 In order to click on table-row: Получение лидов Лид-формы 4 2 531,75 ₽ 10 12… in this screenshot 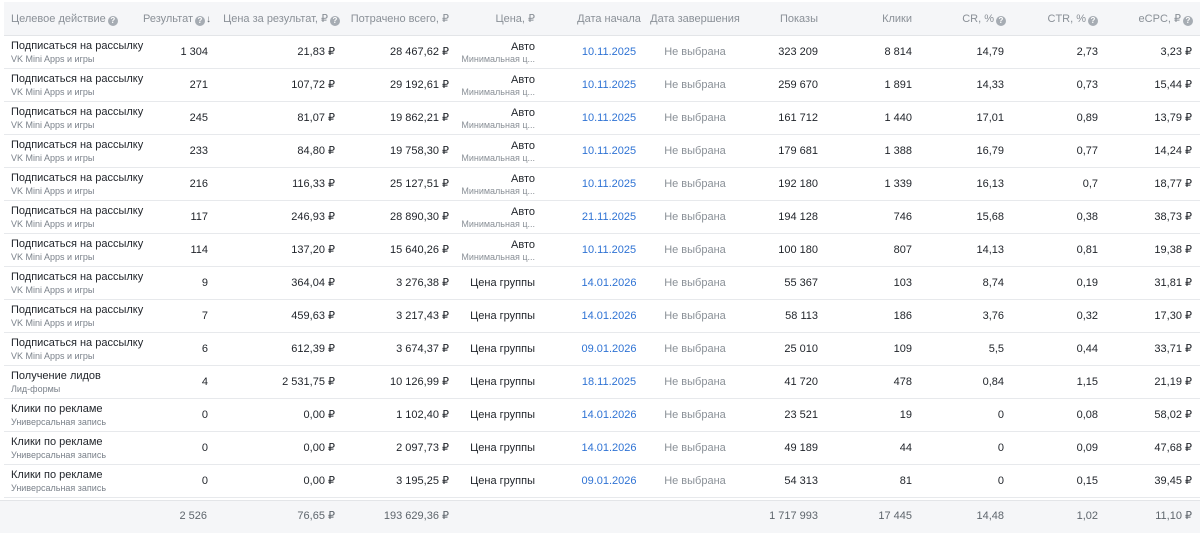, I will do `click(602, 382)`.